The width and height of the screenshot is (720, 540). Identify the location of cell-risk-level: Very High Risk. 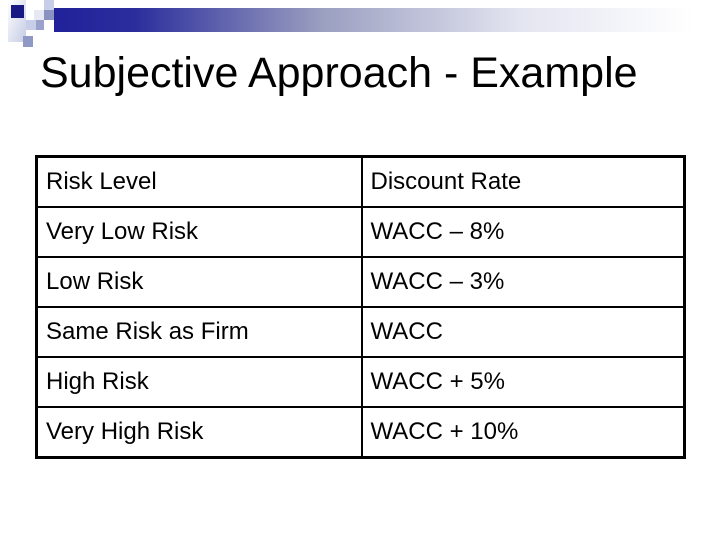
(199, 432).